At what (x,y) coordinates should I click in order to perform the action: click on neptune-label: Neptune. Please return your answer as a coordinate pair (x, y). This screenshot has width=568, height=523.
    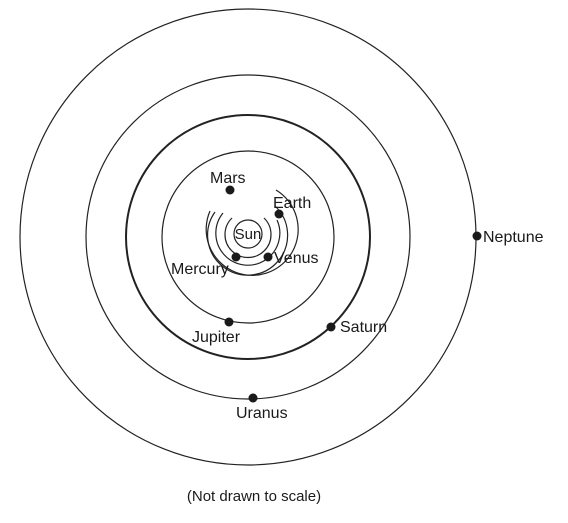
    Looking at the image, I should click on (513, 237).